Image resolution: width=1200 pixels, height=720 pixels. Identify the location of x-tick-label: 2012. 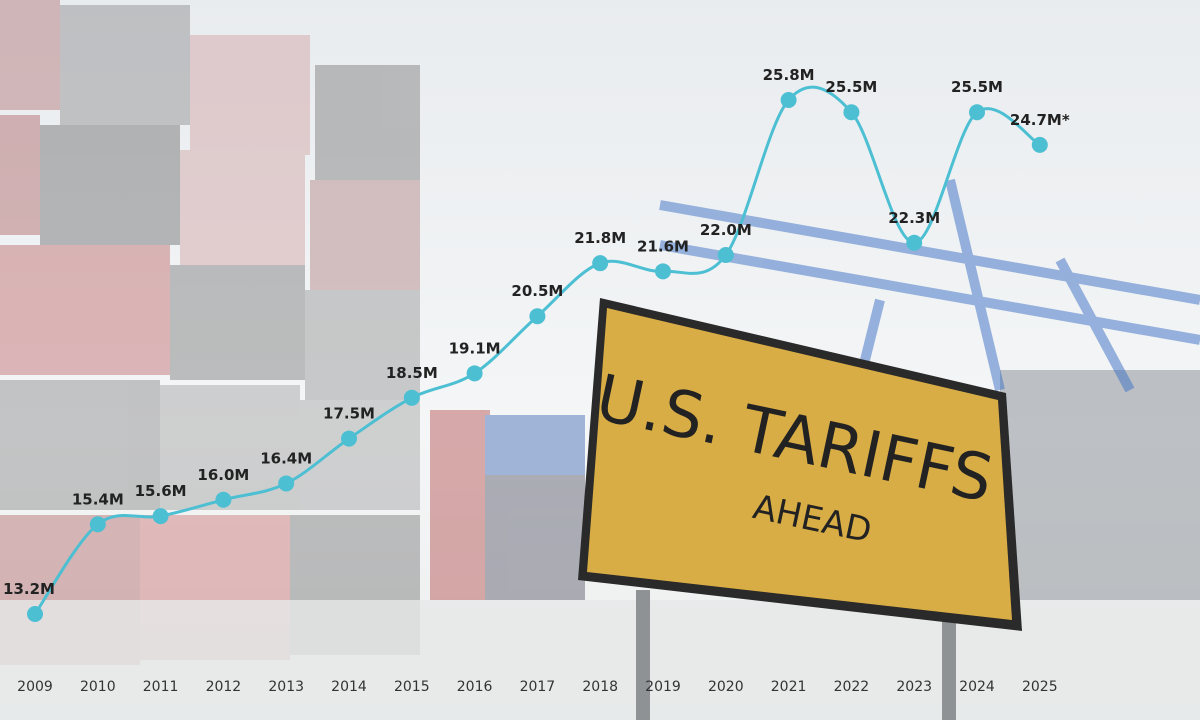
(224, 687).